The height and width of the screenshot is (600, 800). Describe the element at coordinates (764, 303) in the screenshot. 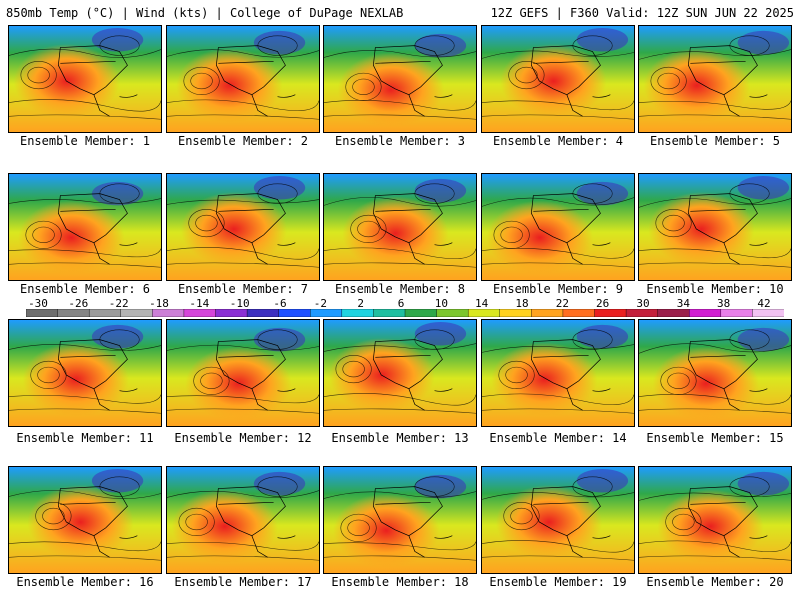

I see `colorbar-tick: 42` at that location.